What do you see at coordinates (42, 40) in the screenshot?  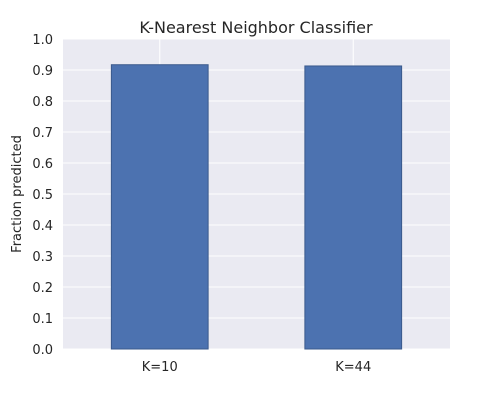 I see `y-tick-label: 1.0` at bounding box center [42, 40].